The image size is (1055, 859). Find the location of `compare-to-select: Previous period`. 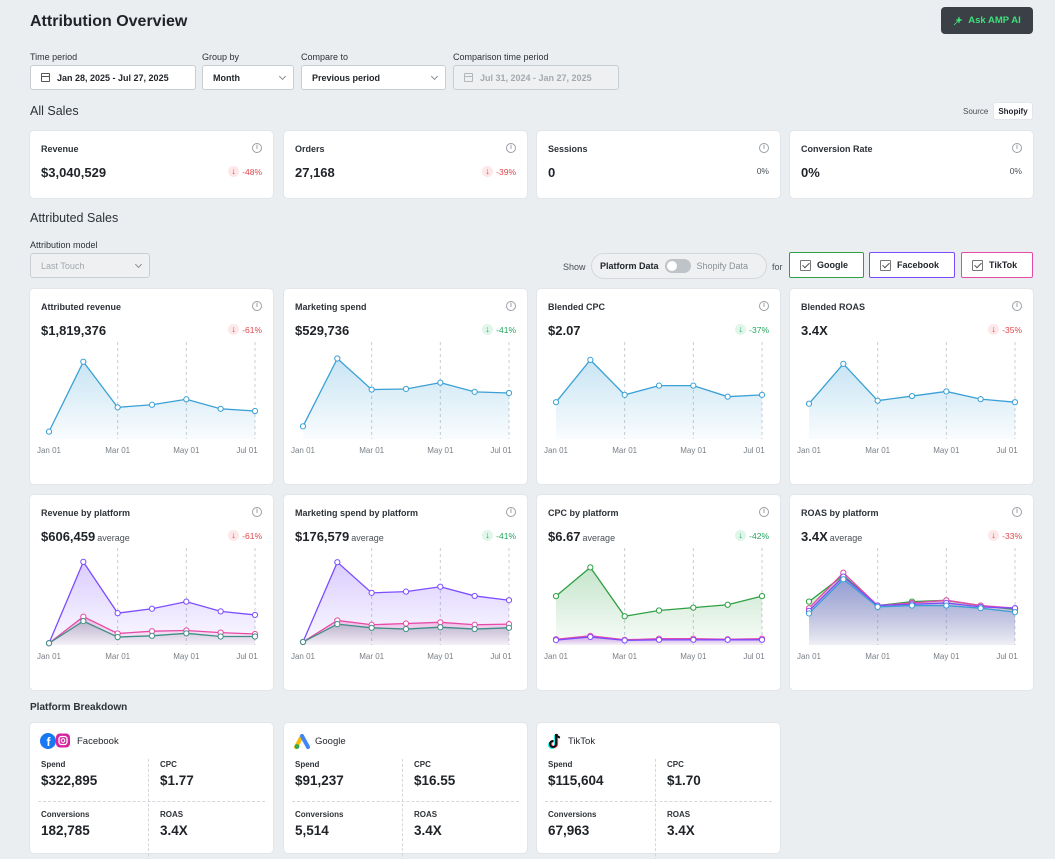

compare-to-select: Previous period is located at coordinates (373, 77).